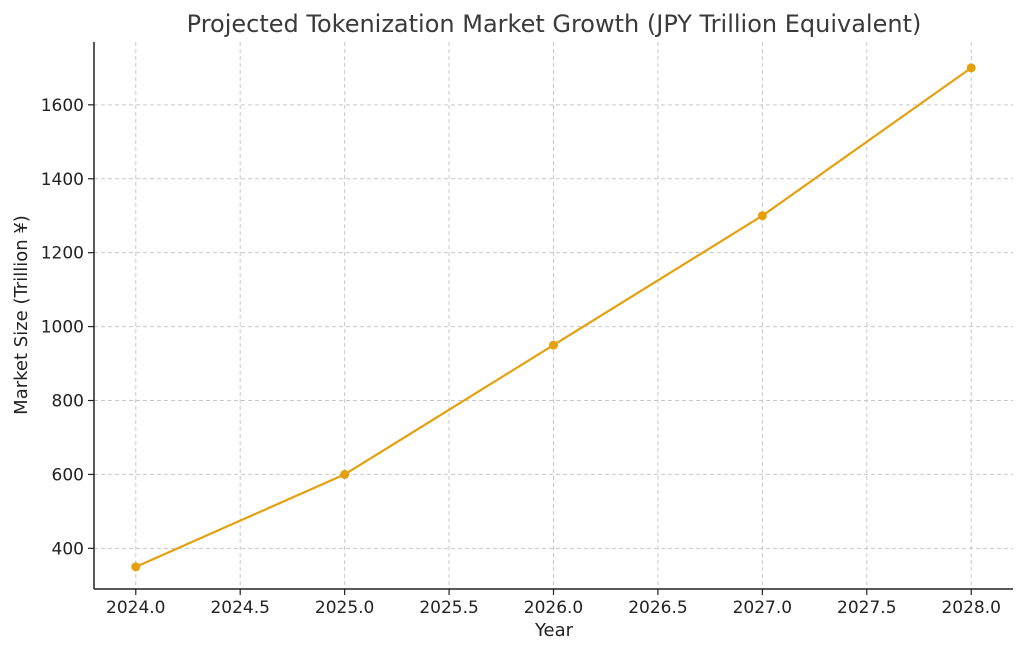 The image size is (1024, 652). Describe the element at coordinates (62, 180) in the screenshot. I see `y-tick-label: 1400` at that location.